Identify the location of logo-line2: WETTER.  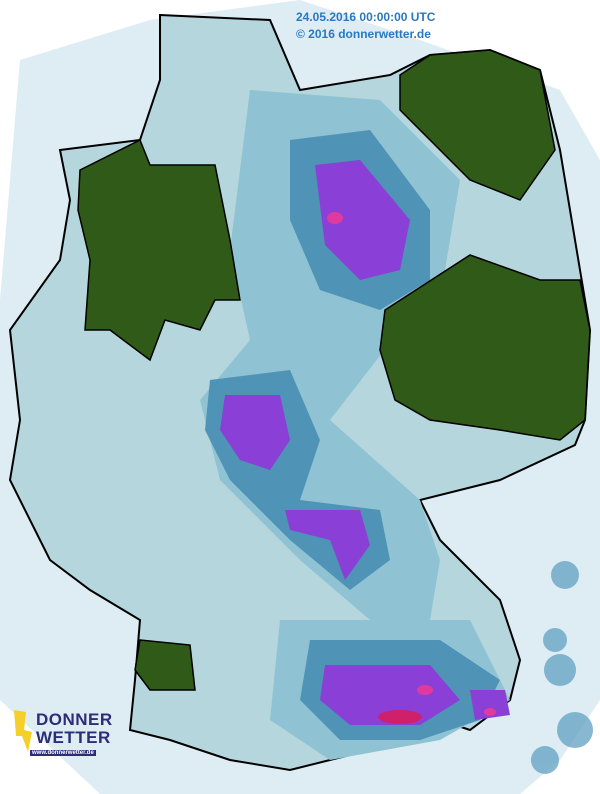
(73, 737).